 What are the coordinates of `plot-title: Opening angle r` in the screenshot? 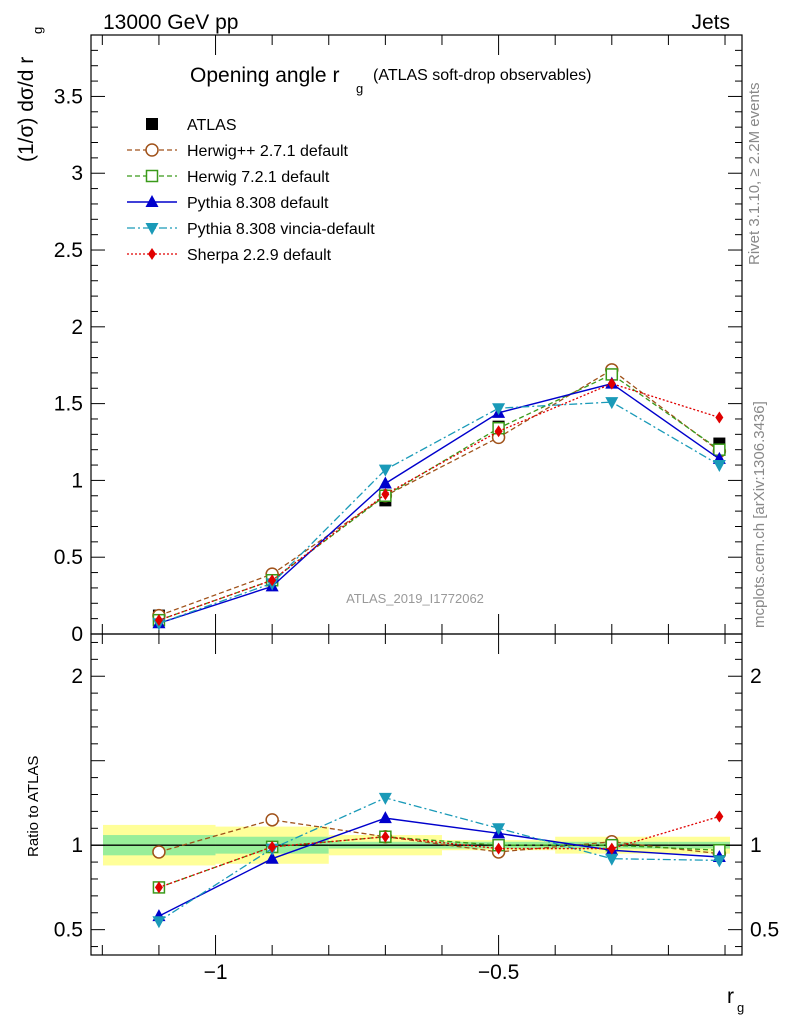 It's located at (264, 75).